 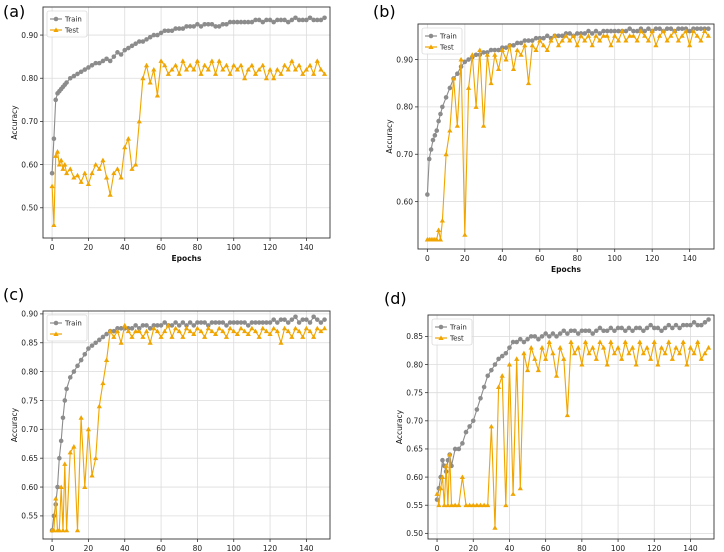 I want to click on x-tick-label: 100, so click(x=234, y=247).